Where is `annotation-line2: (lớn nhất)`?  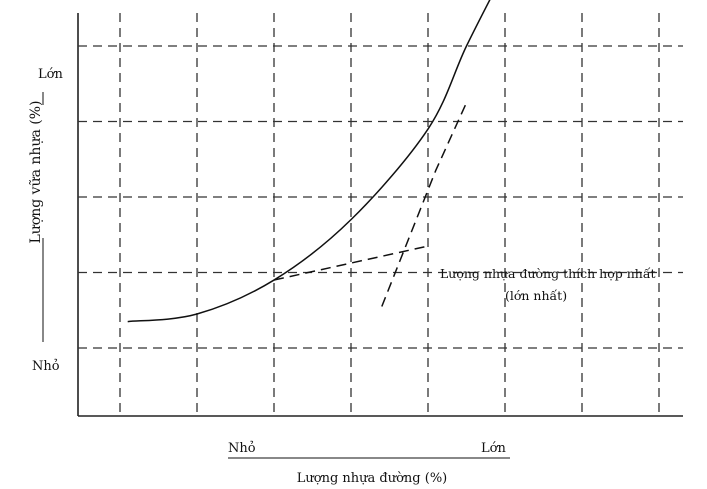 annotation-line2: (lớn nhất) is located at coordinates (536, 295).